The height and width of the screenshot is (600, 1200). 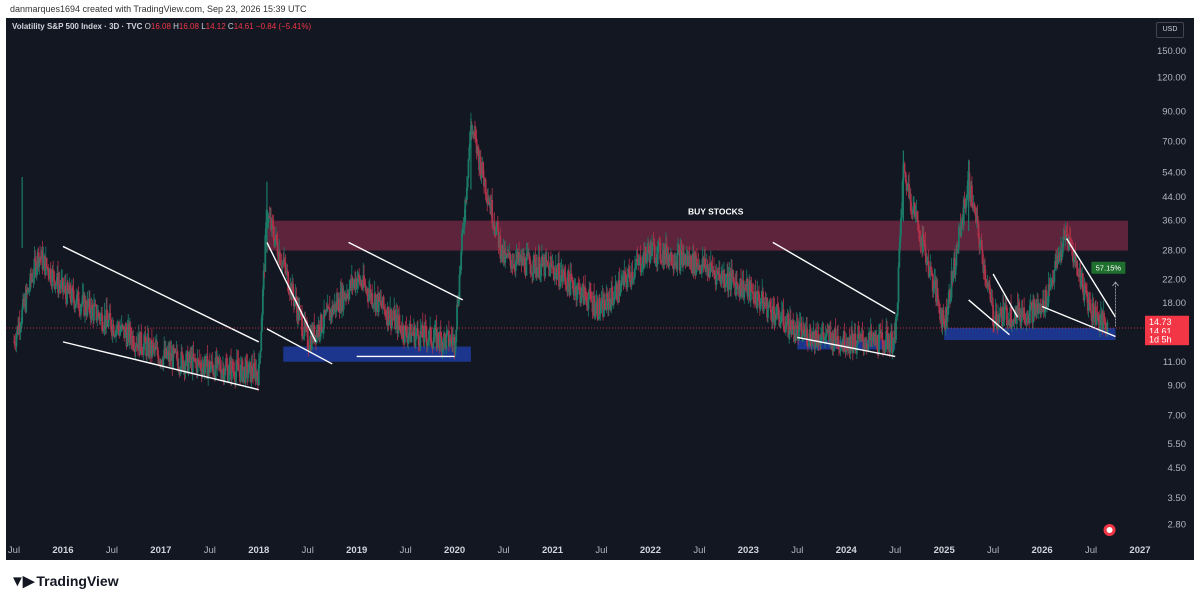 I want to click on currency-badge: USD, so click(x=1170, y=30).